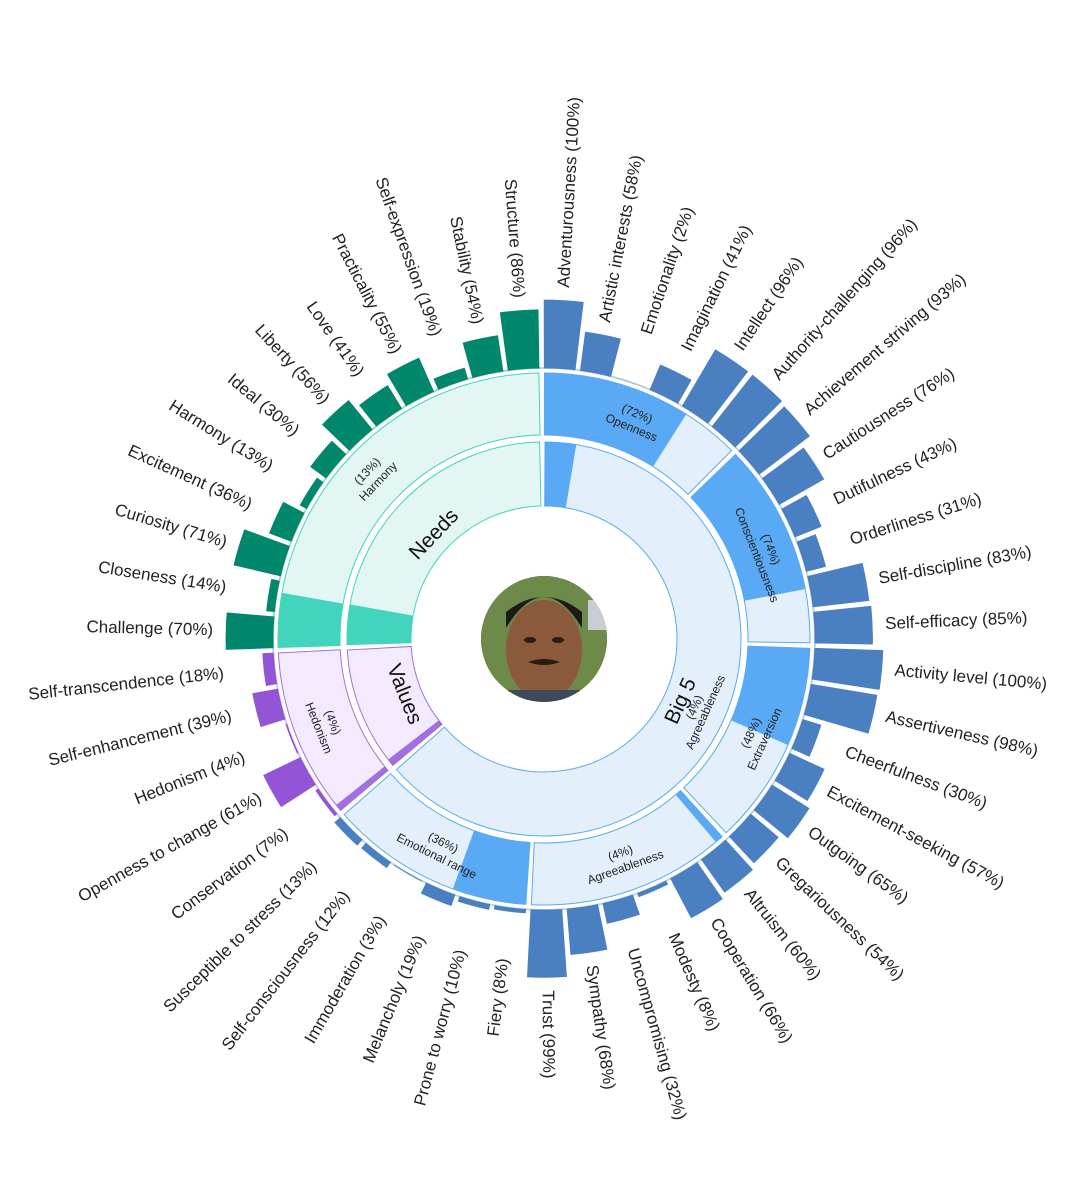  I want to click on facet-bar-outgoing, so click(781, 811).